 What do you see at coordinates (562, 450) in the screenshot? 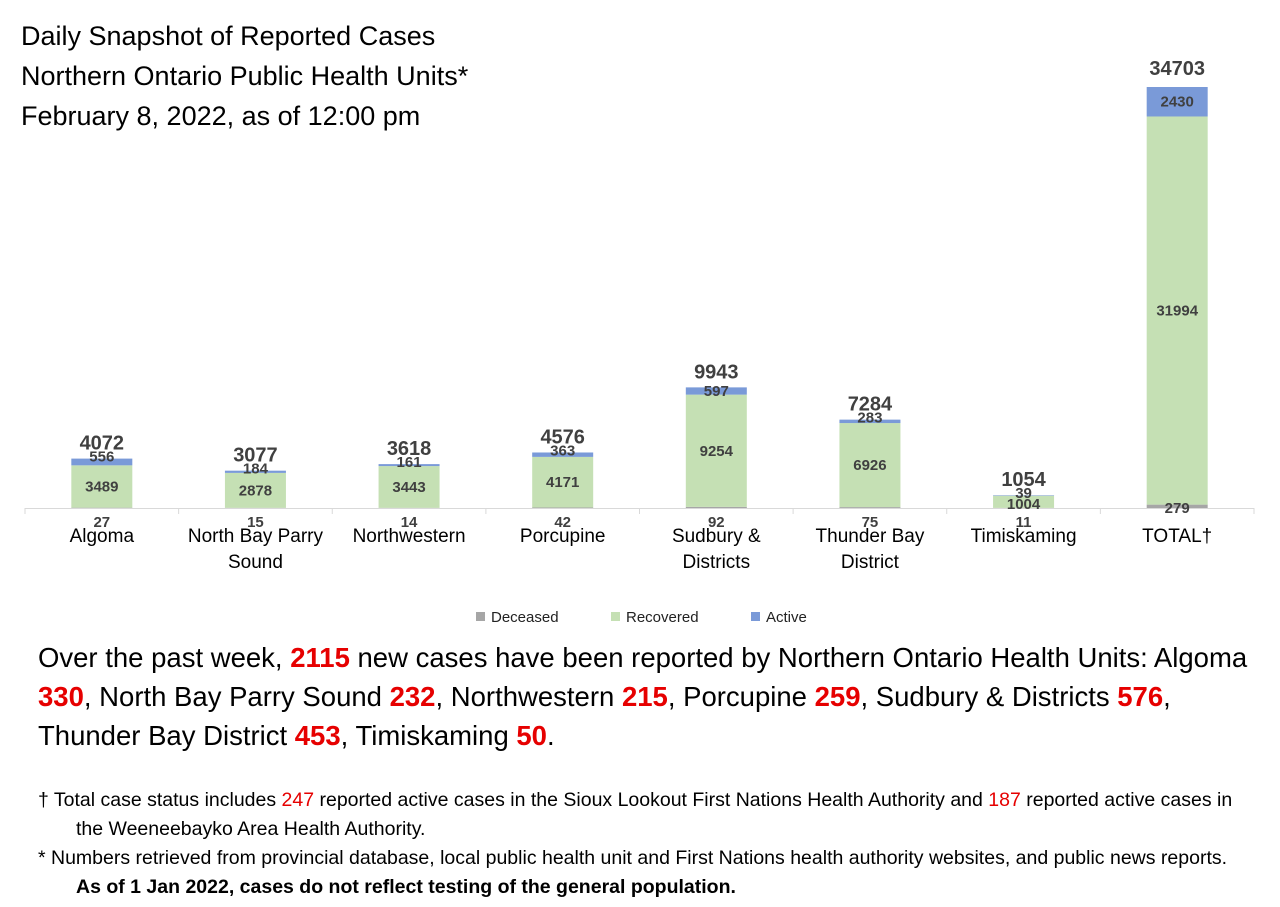
I see `data-label-active: 363` at bounding box center [562, 450].